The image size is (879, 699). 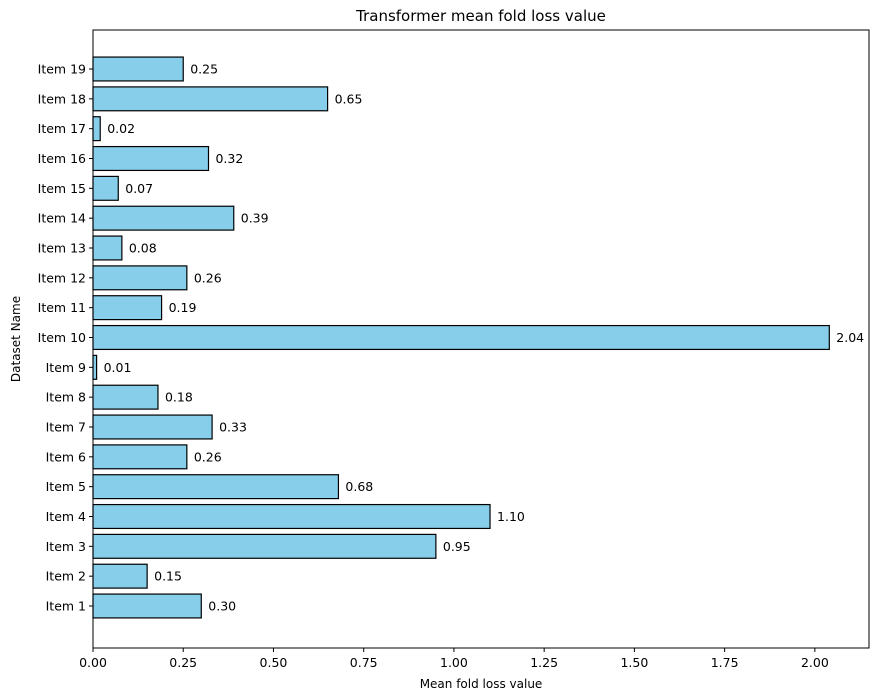 I want to click on x-tick-label: 0.25, so click(x=183, y=662).